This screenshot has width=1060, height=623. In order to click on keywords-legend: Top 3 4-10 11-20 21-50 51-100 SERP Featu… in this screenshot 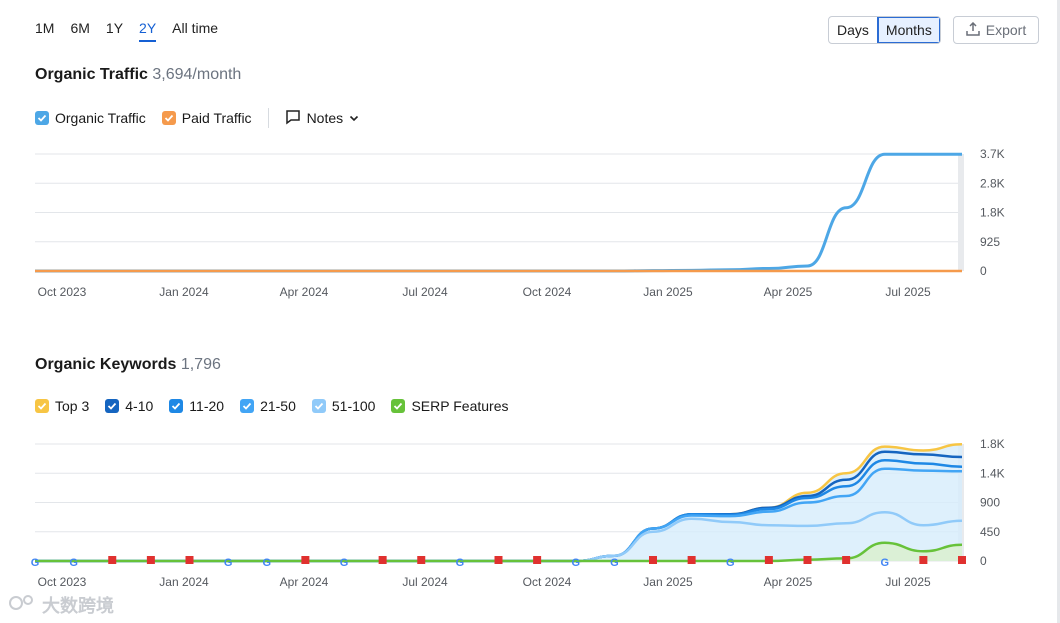, I will do `click(271, 406)`.